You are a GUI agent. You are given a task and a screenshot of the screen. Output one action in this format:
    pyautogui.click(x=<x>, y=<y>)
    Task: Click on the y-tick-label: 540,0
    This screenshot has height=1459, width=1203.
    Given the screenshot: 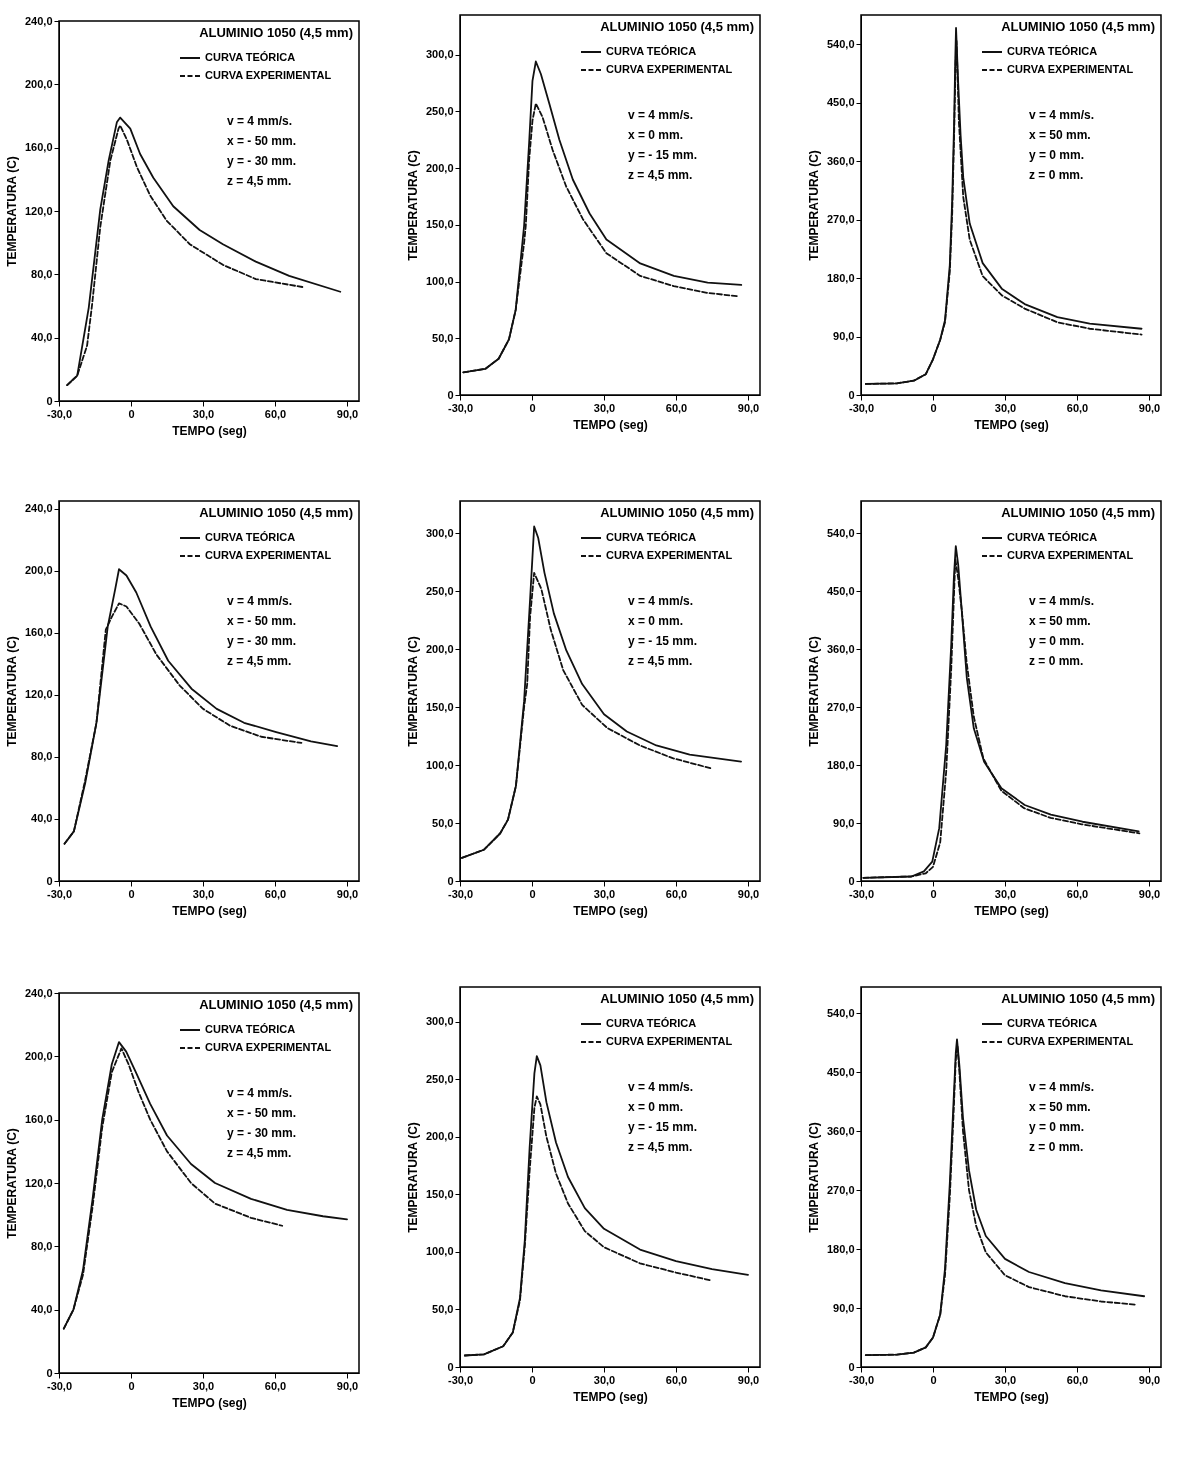 What is the action you would take?
    pyautogui.click(x=840, y=532)
    